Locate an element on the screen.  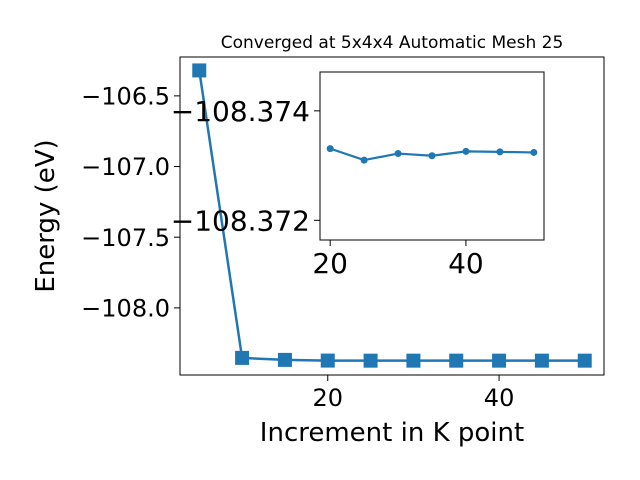
main-y-tick-label: −108.0 is located at coordinates (125, 309).